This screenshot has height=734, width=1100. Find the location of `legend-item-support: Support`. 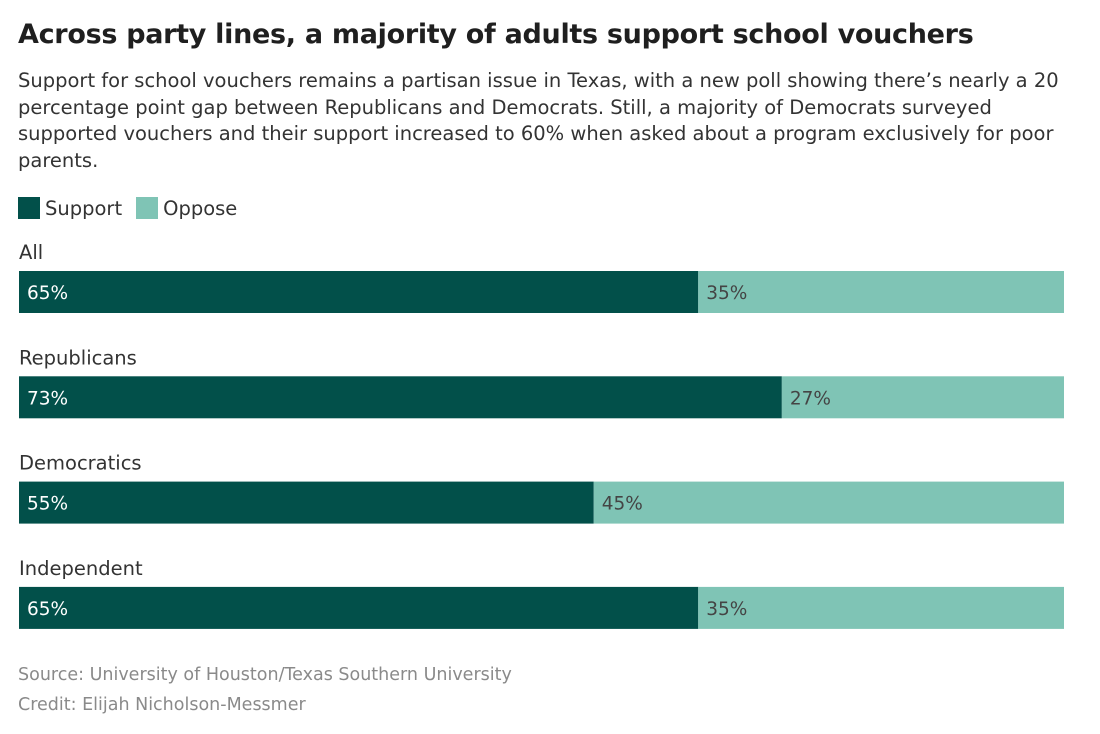

legend-item-support: Support is located at coordinates (70, 208).